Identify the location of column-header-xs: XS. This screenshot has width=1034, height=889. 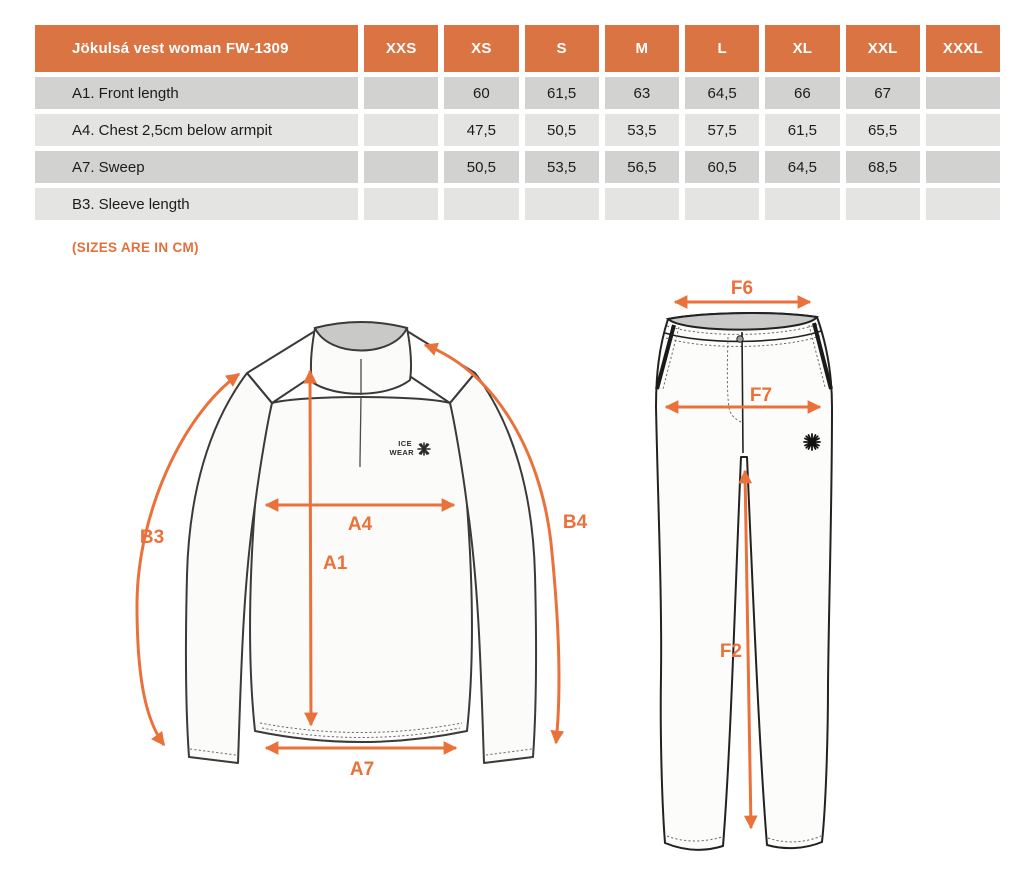
(481, 48).